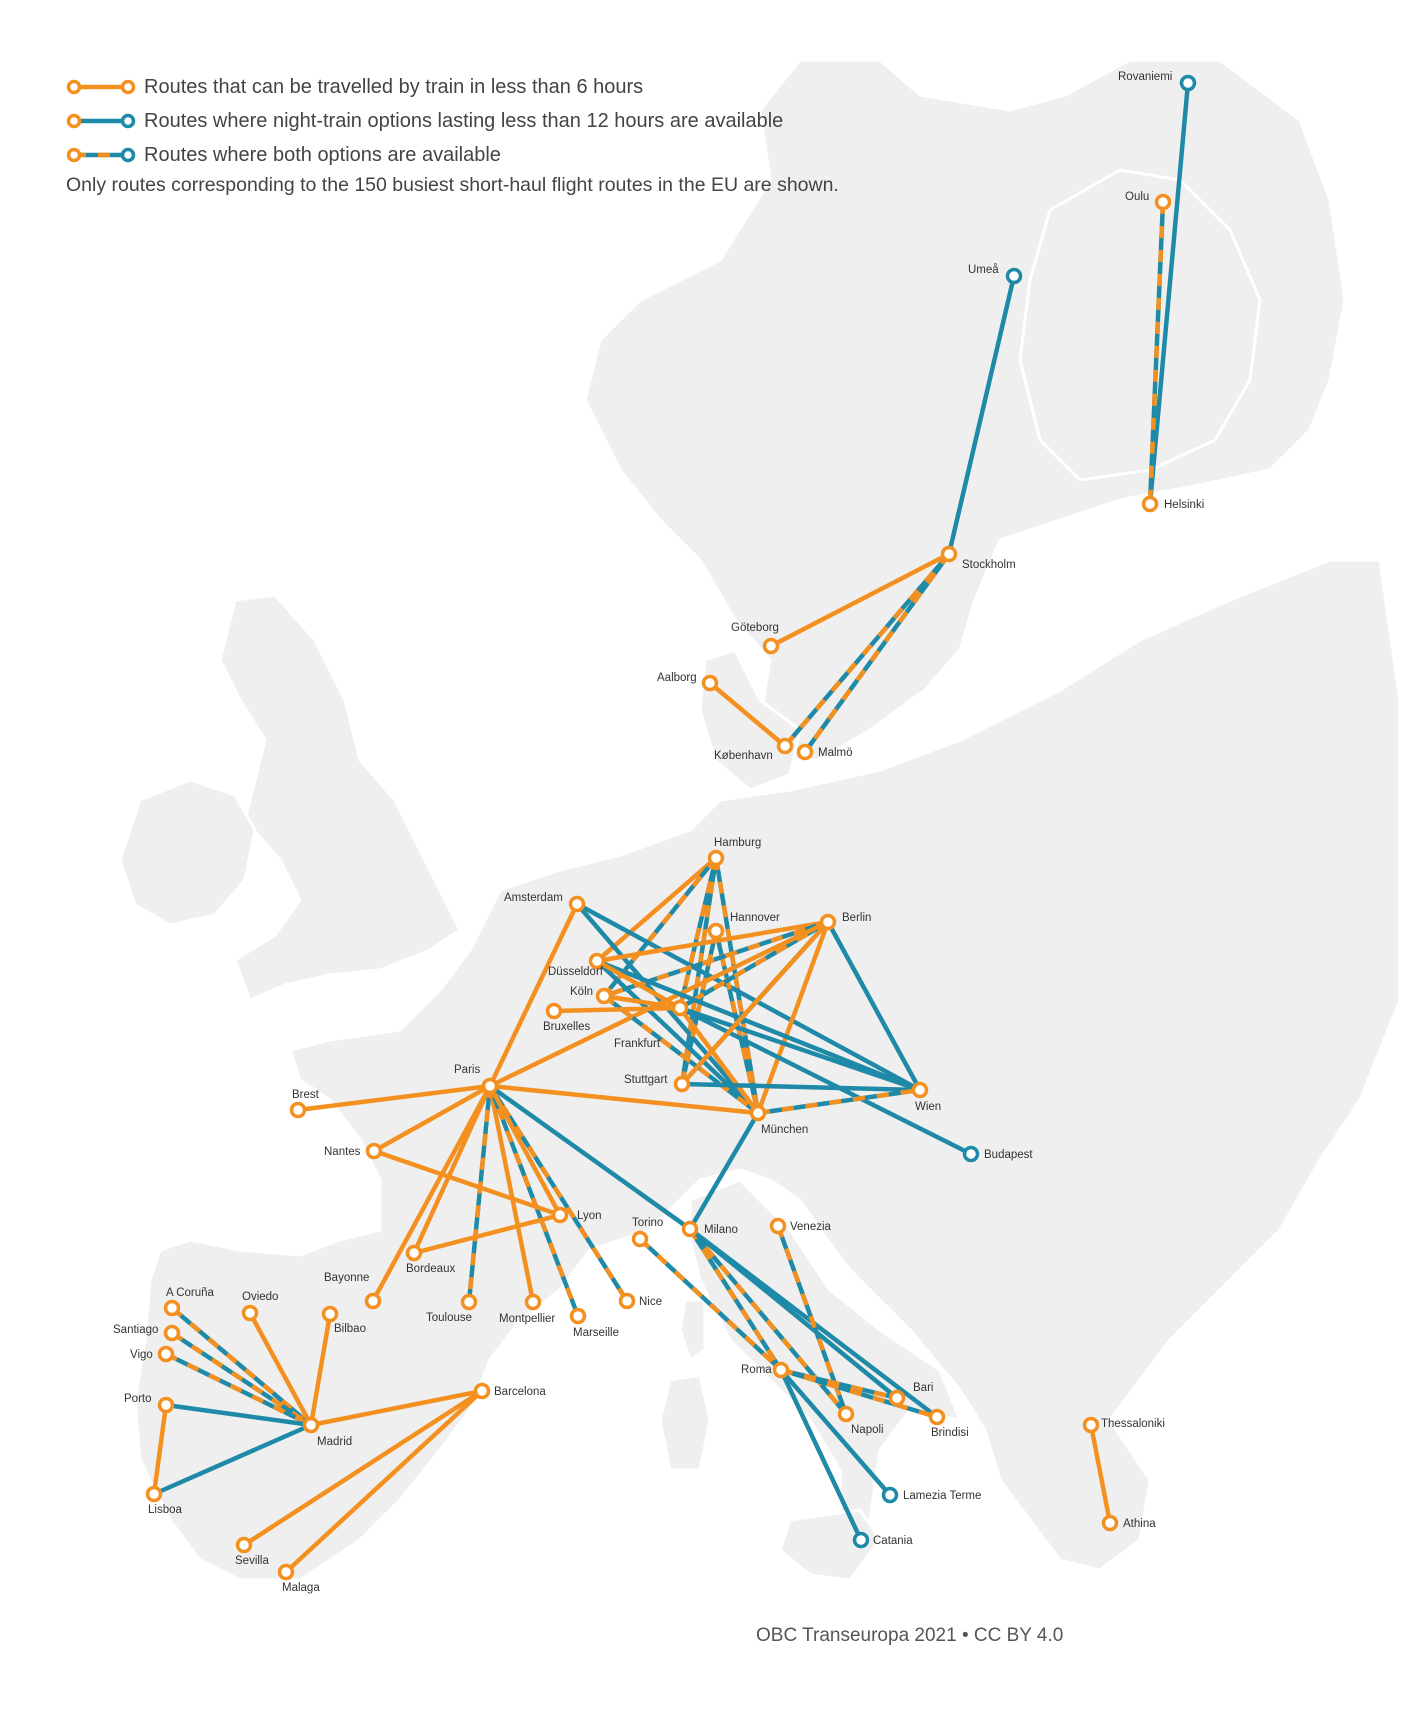 Image resolution: width=1420 pixels, height=1717 pixels. What do you see at coordinates (839, 1101) in the screenshot?
I see `route-munchen-wien` at bounding box center [839, 1101].